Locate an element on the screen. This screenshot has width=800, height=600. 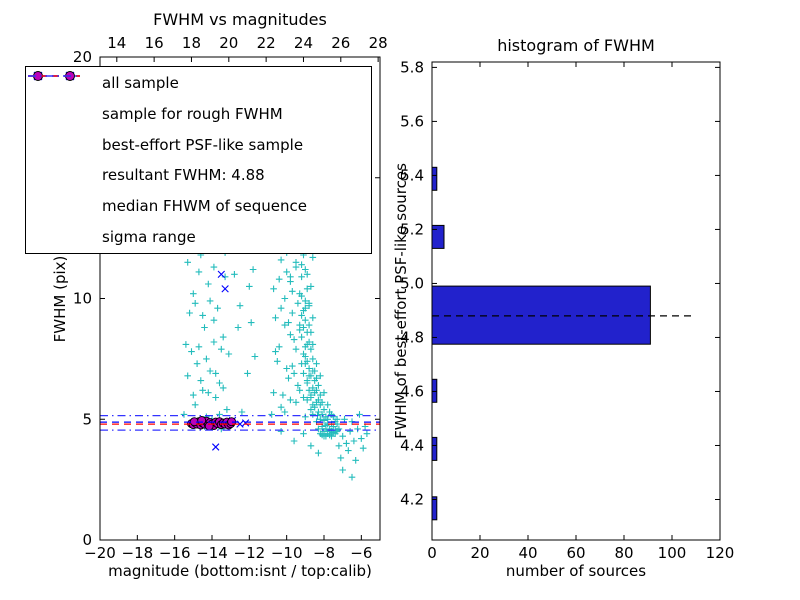
legend-label: sample for rough FWHM is located at coordinates (192, 113).